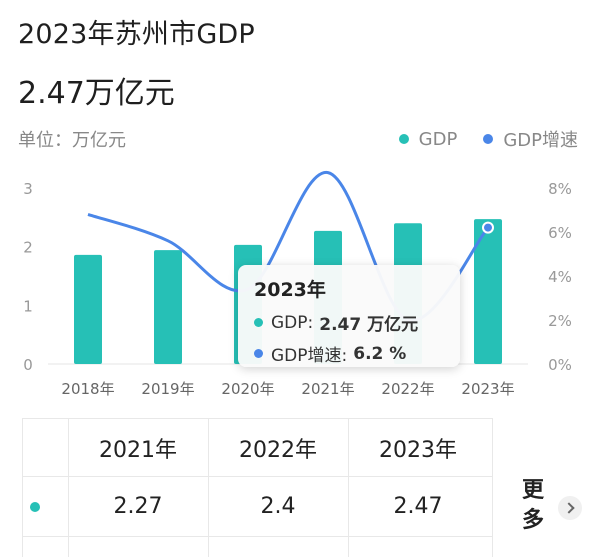 This screenshot has height=557, width=600. Describe the element at coordinates (309, 356) in the screenshot. I see `tooltip-growth-label: GDP增速:` at that location.